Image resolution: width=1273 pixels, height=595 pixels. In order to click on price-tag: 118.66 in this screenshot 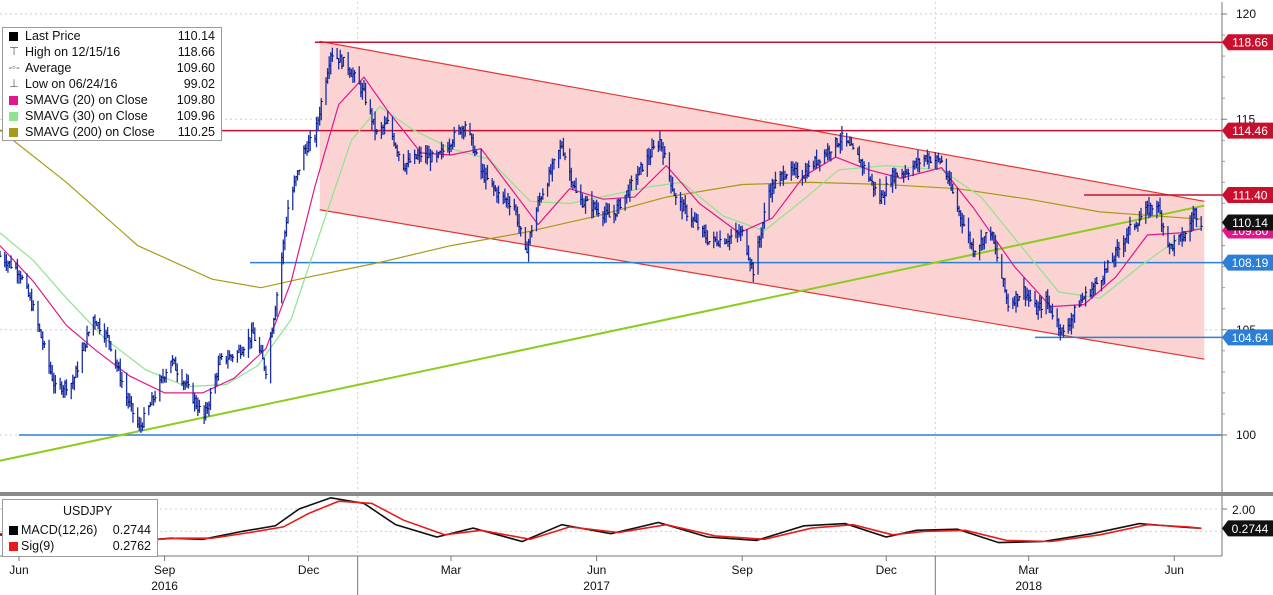, I will do `click(1247, 42)`.